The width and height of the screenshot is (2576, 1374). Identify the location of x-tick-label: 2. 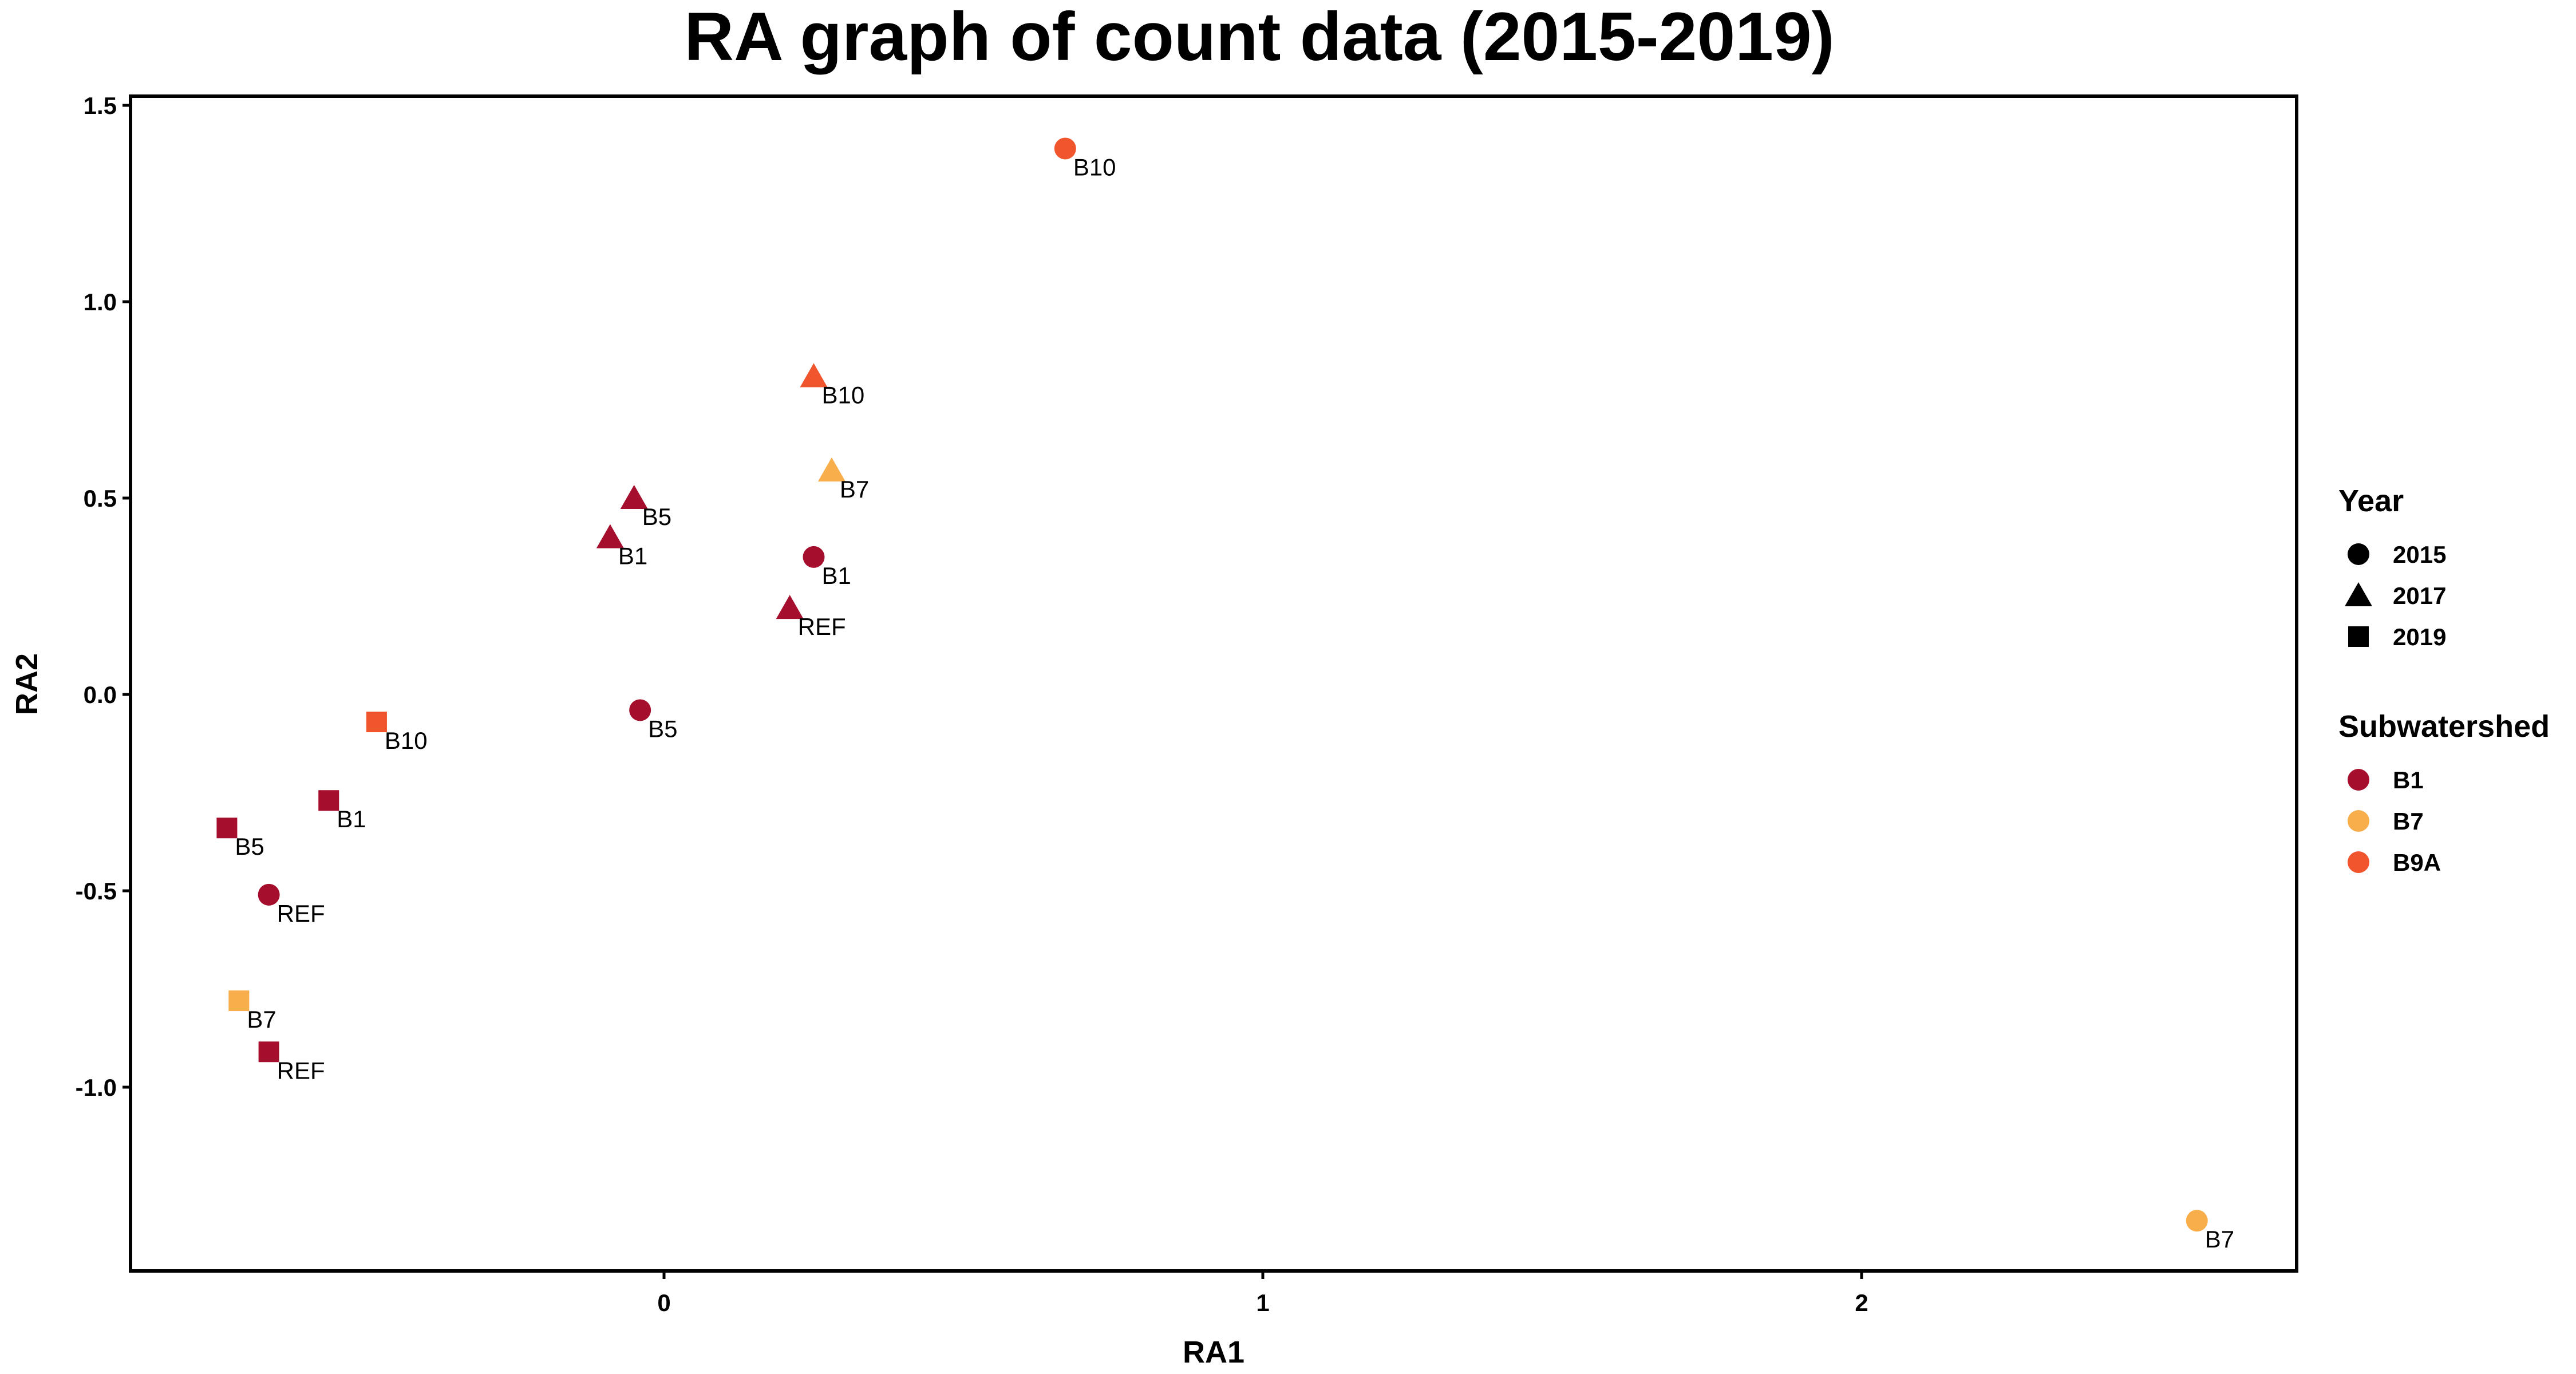
(1861, 1302).